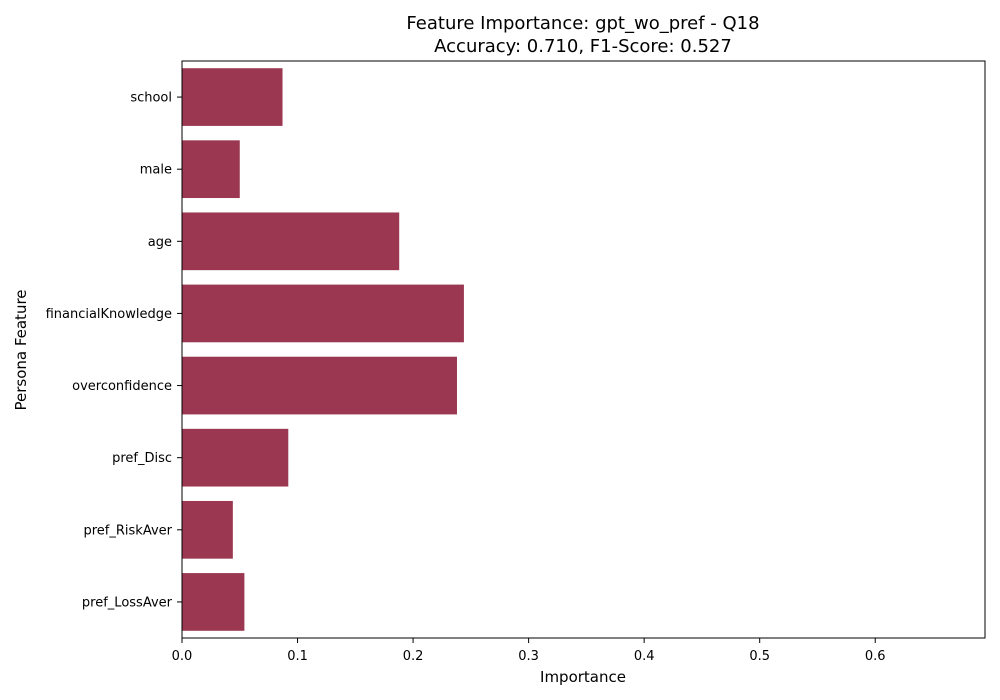  Describe the element at coordinates (582, 23) in the screenshot. I see `chart-title: Feature Importance: gpt_wo_pref - Q18` at that location.